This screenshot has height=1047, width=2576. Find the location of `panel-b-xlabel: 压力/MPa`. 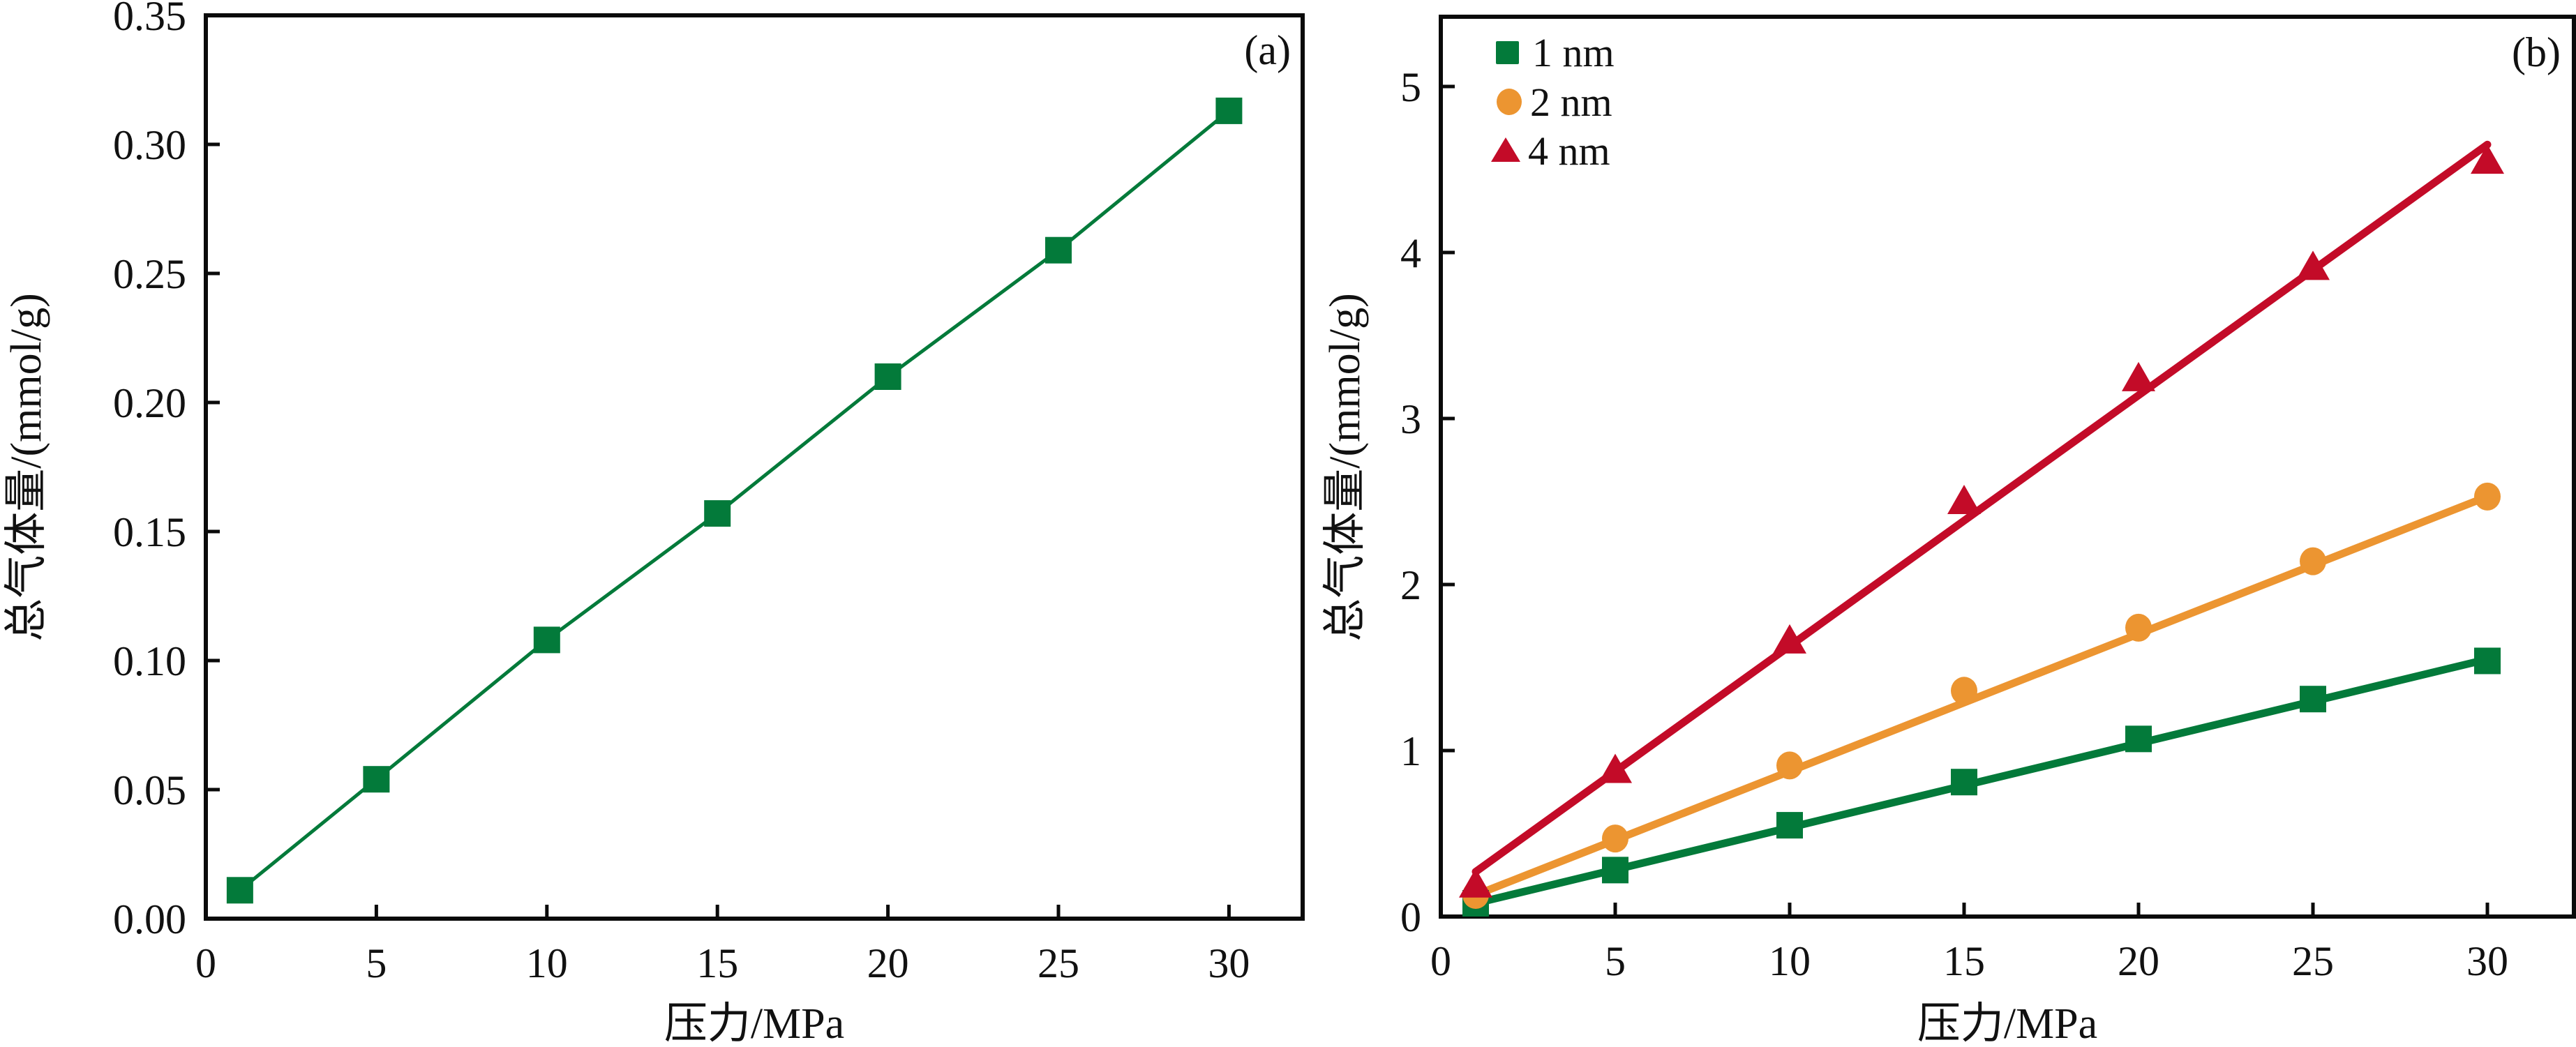

panel-b-xlabel: 压力/MPa is located at coordinates (2007, 1023).